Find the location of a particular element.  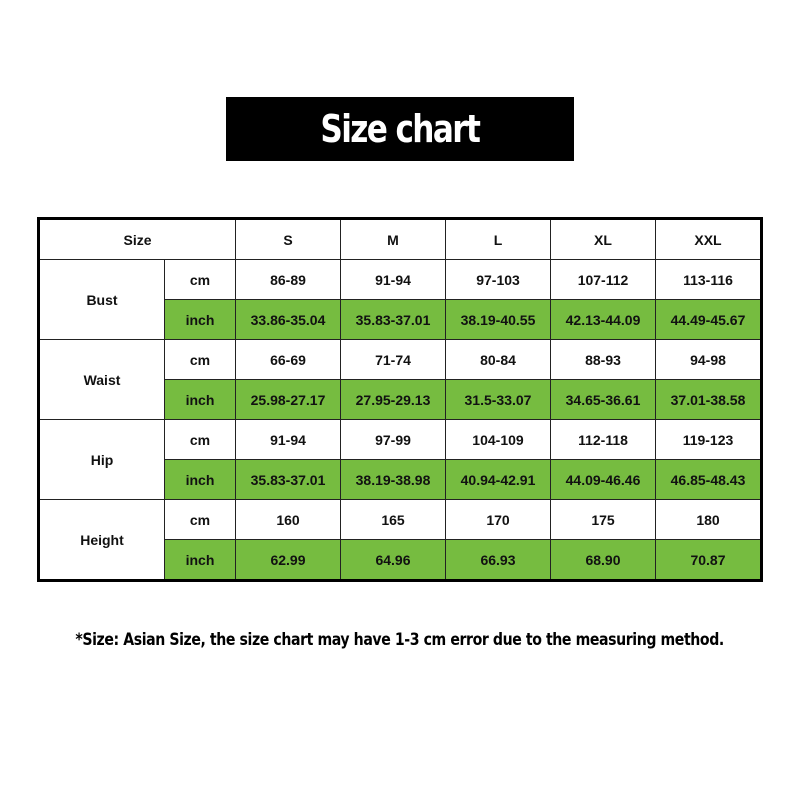

inch-value: 64.96 is located at coordinates (393, 560).